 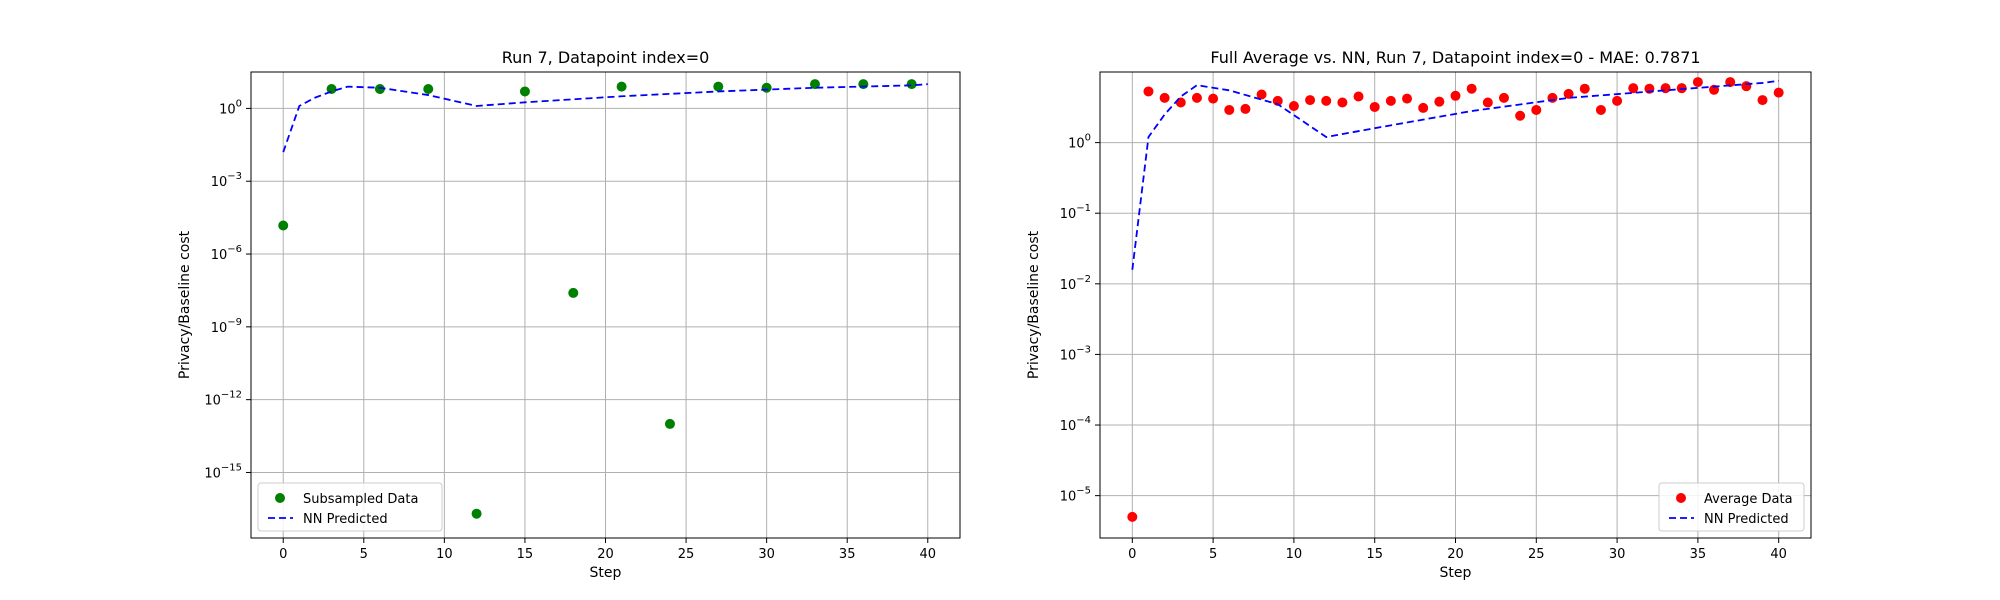 What do you see at coordinates (223, 399) in the screenshot?
I see `y-tick-label: 10⁻¹²` at bounding box center [223, 399].